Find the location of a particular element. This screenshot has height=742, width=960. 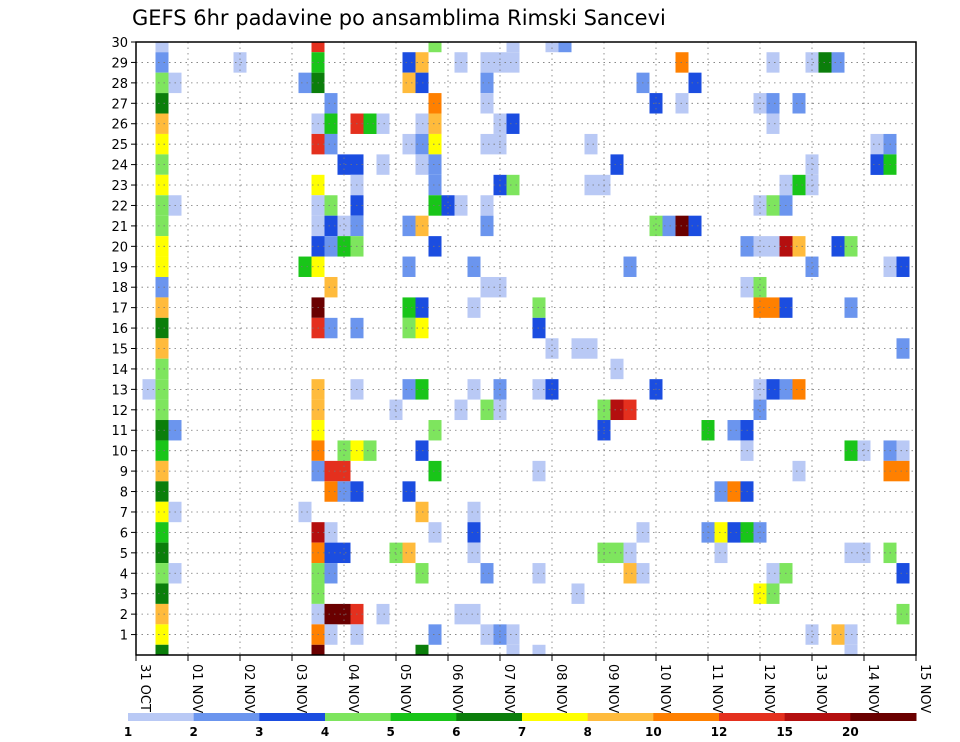

y-tick-label: 10 is located at coordinates (119, 452).